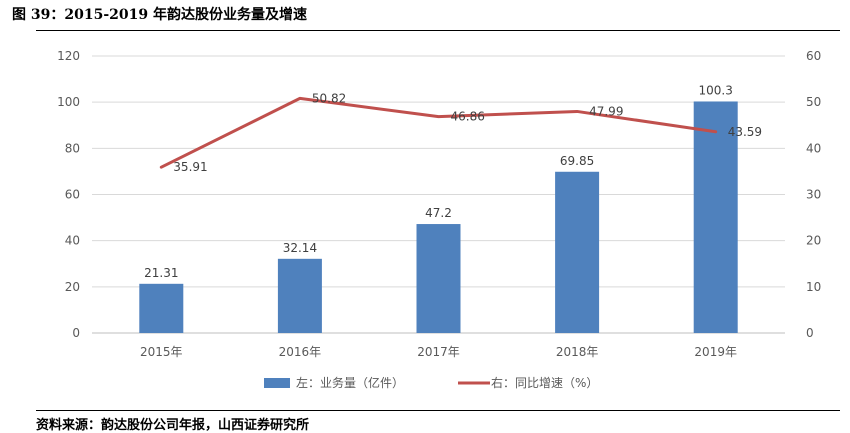 Image resolution: width=850 pixels, height=433 pixels. Describe the element at coordinates (190, 167) in the screenshot. I see `line-value-label: 35.91` at that location.